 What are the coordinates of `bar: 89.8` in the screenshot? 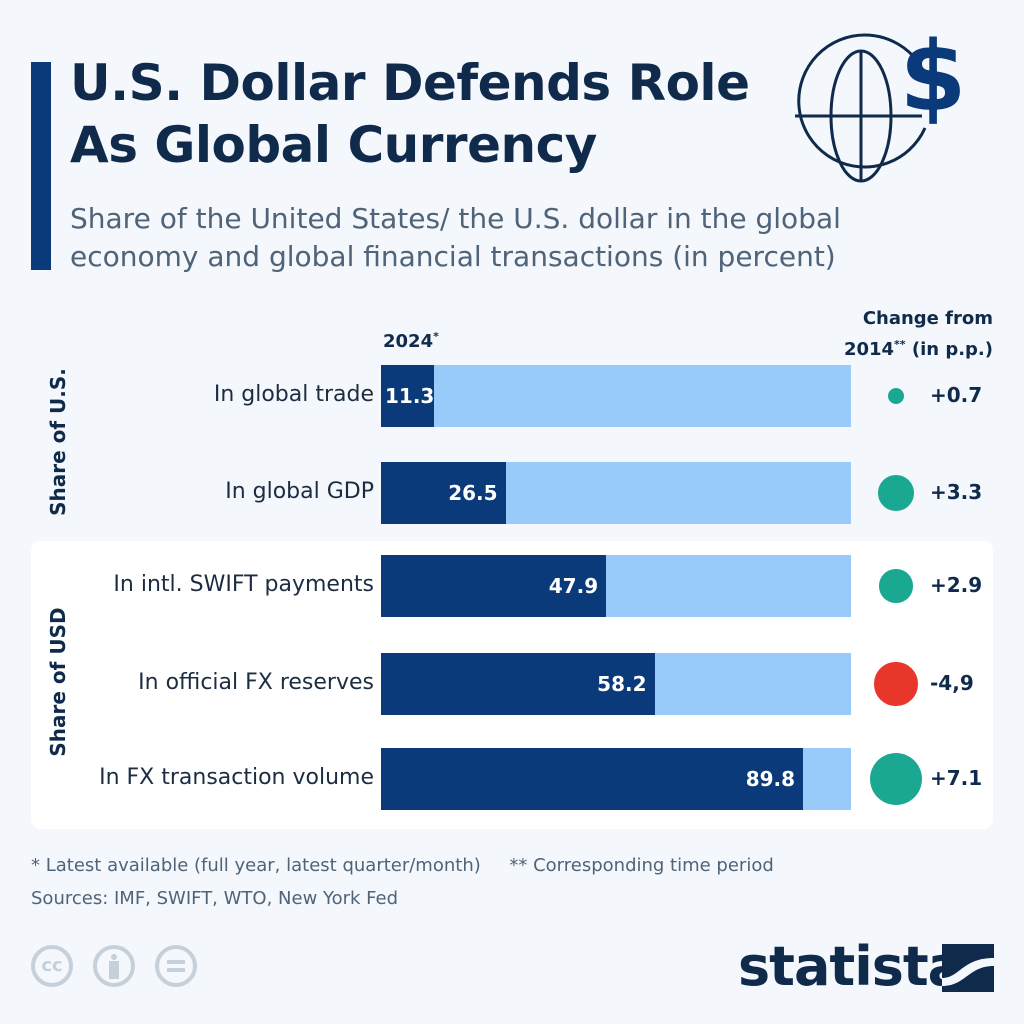 It's located at (592, 779).